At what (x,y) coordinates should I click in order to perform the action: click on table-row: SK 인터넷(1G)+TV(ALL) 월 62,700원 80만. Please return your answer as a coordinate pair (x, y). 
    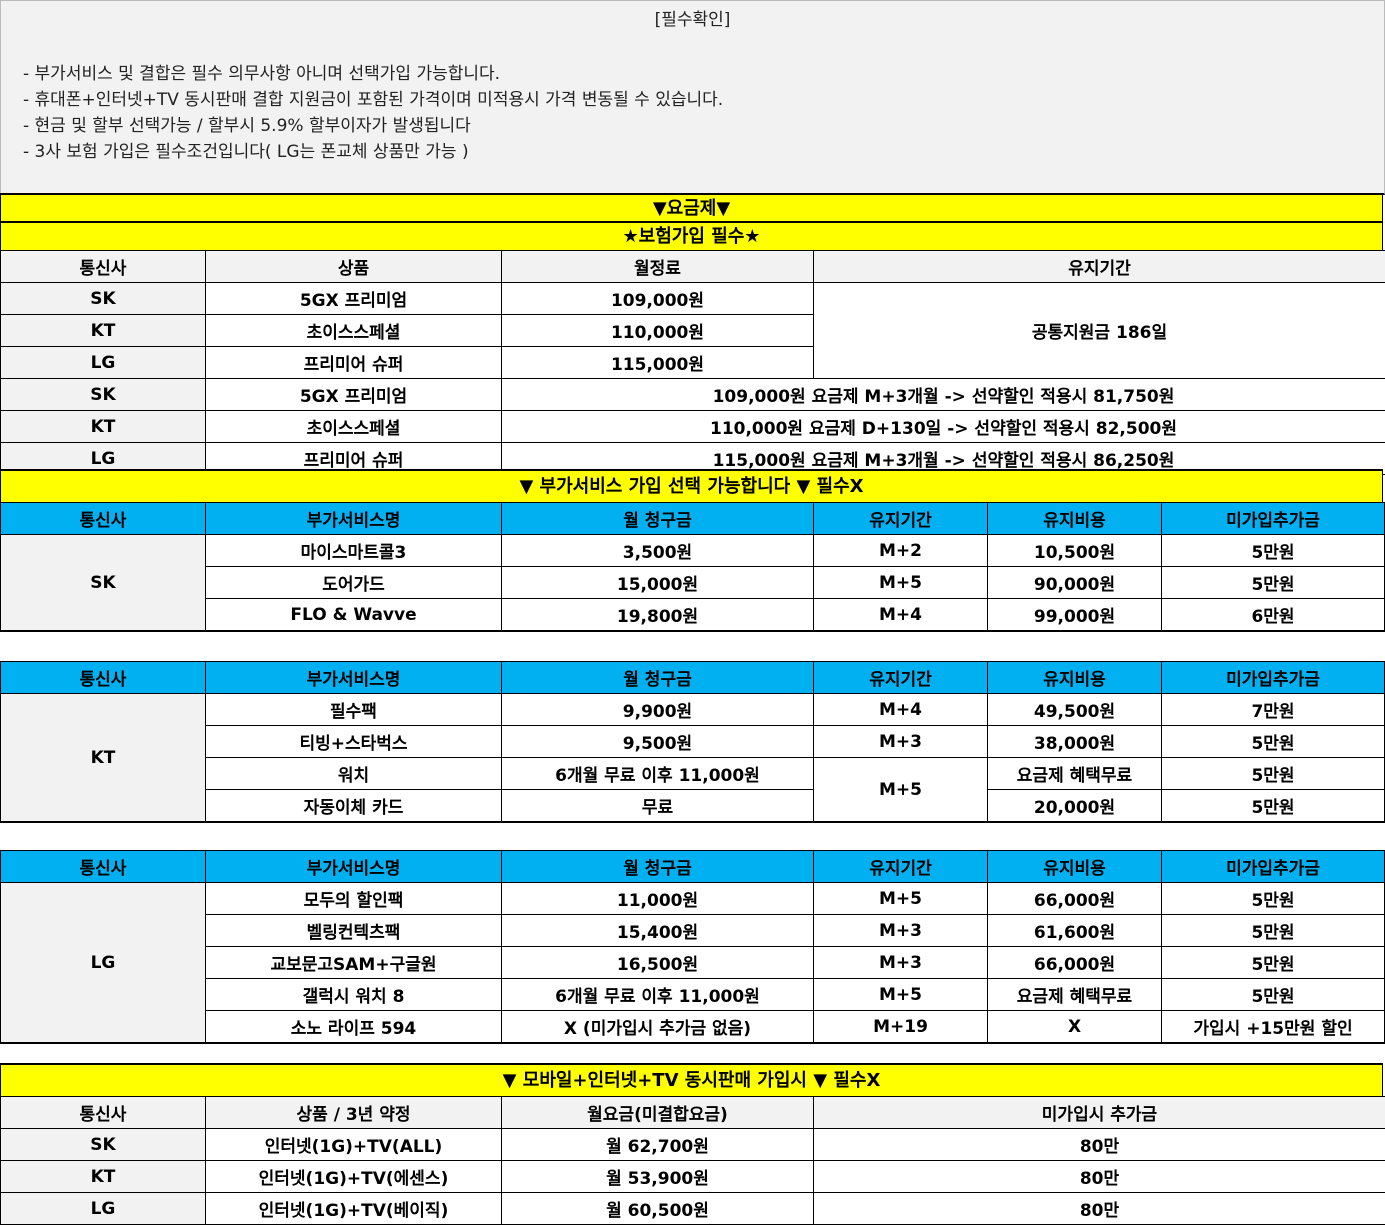
    Looking at the image, I should click on (692, 1144).